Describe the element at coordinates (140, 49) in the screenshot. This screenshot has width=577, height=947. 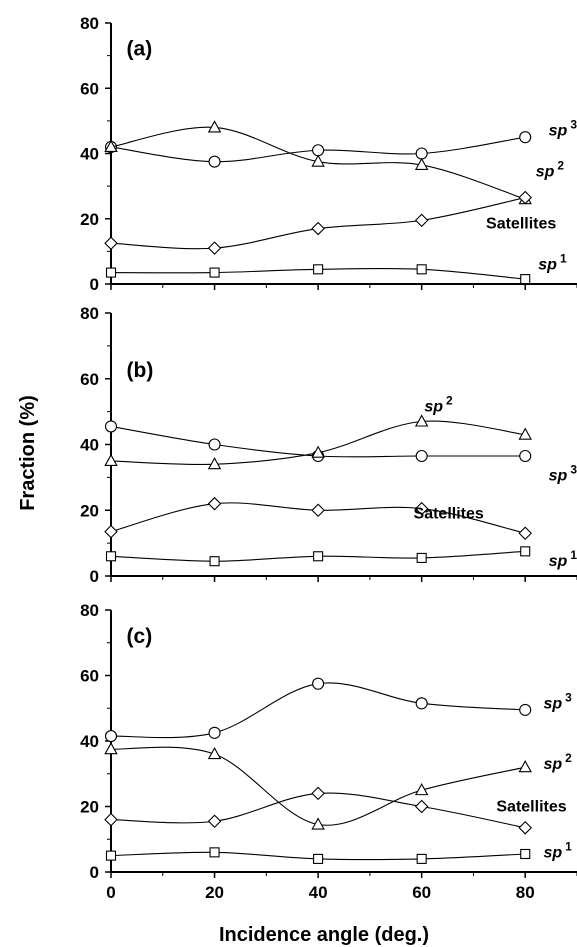
I see `panel-label: (a)` at that location.